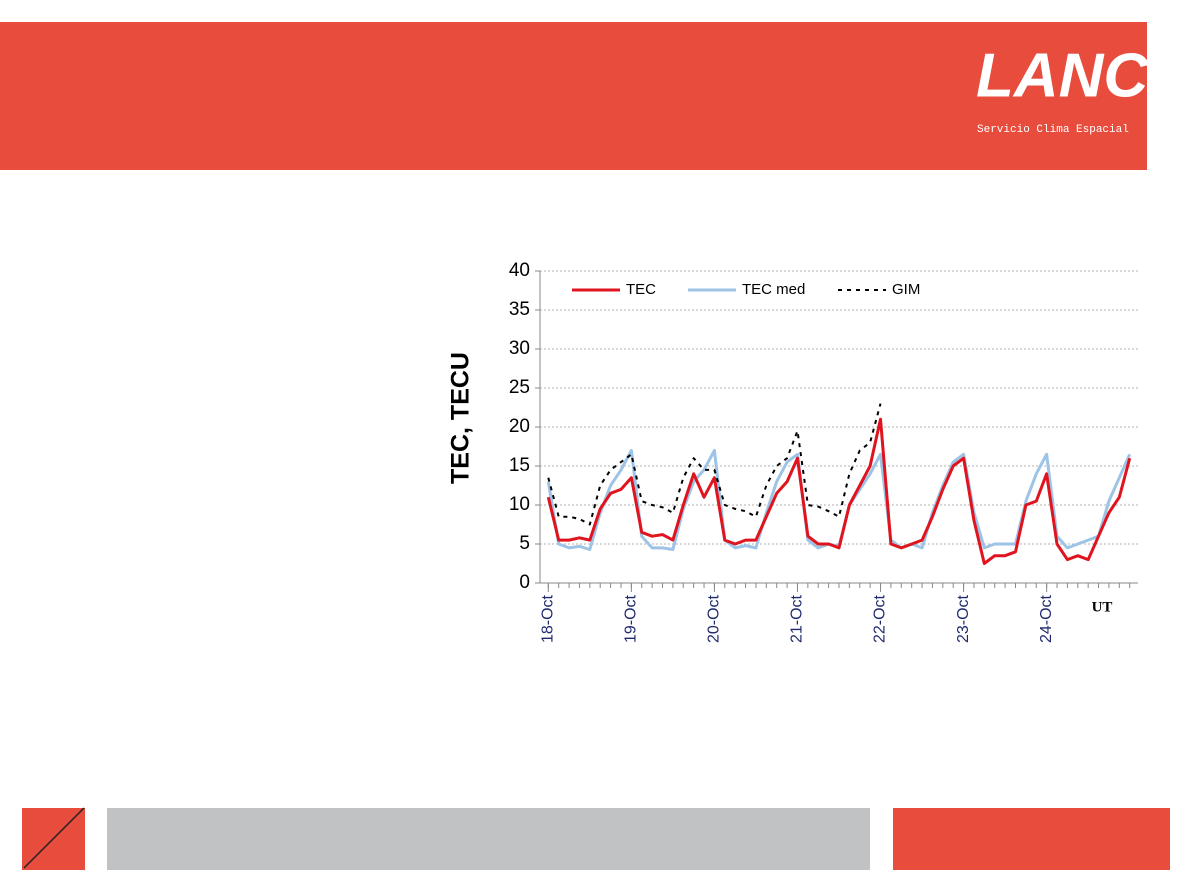 This screenshot has width=1191, height=893. Describe the element at coordinates (1062, 75) in the screenshot. I see `logo: LANC` at that location.